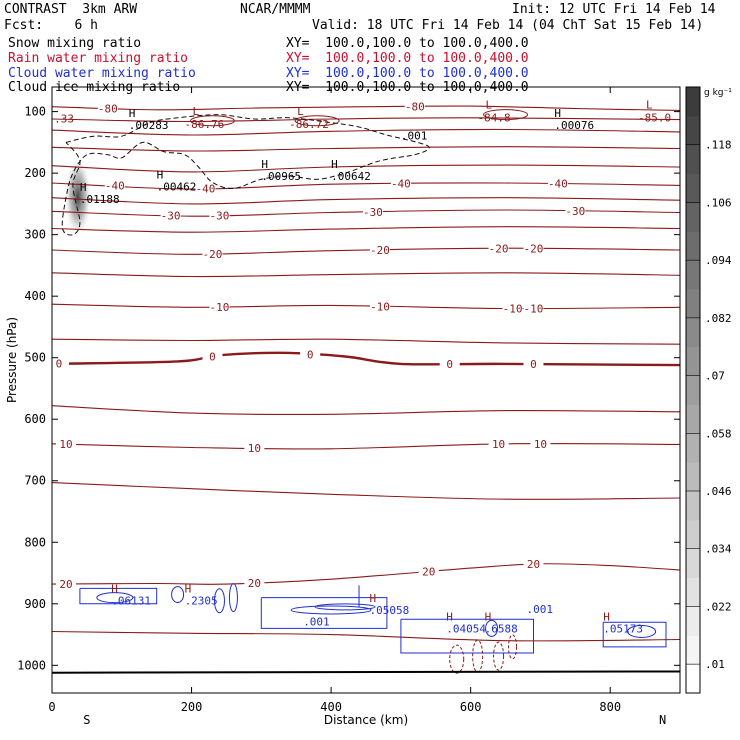  What do you see at coordinates (366, 132) in the screenshot?
I see `isotherm-m60` at bounding box center [366, 132].